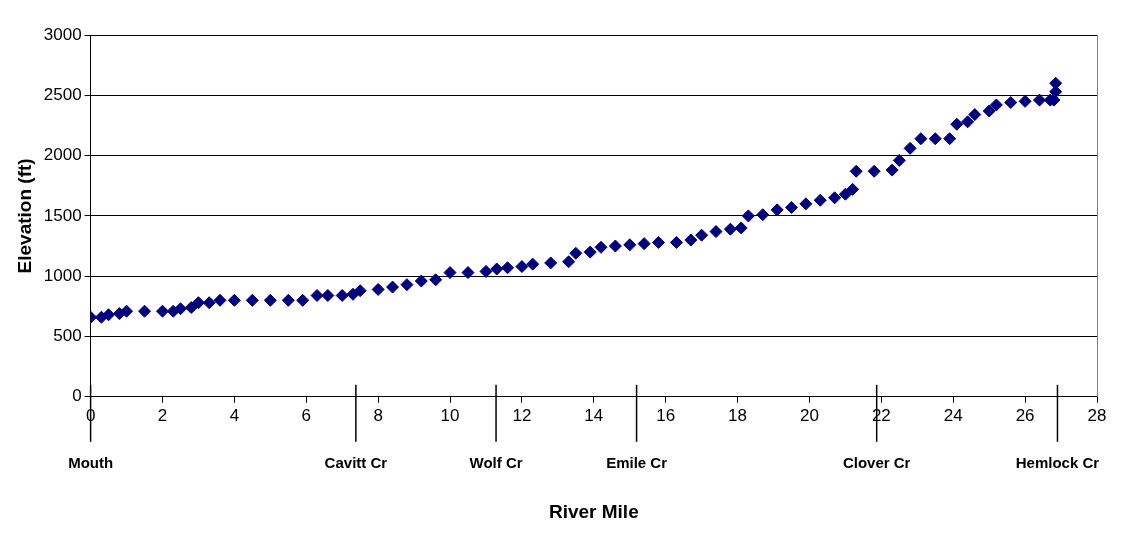  Describe the element at coordinates (378, 415) in the screenshot. I see `x-tick-label: 8` at that location.